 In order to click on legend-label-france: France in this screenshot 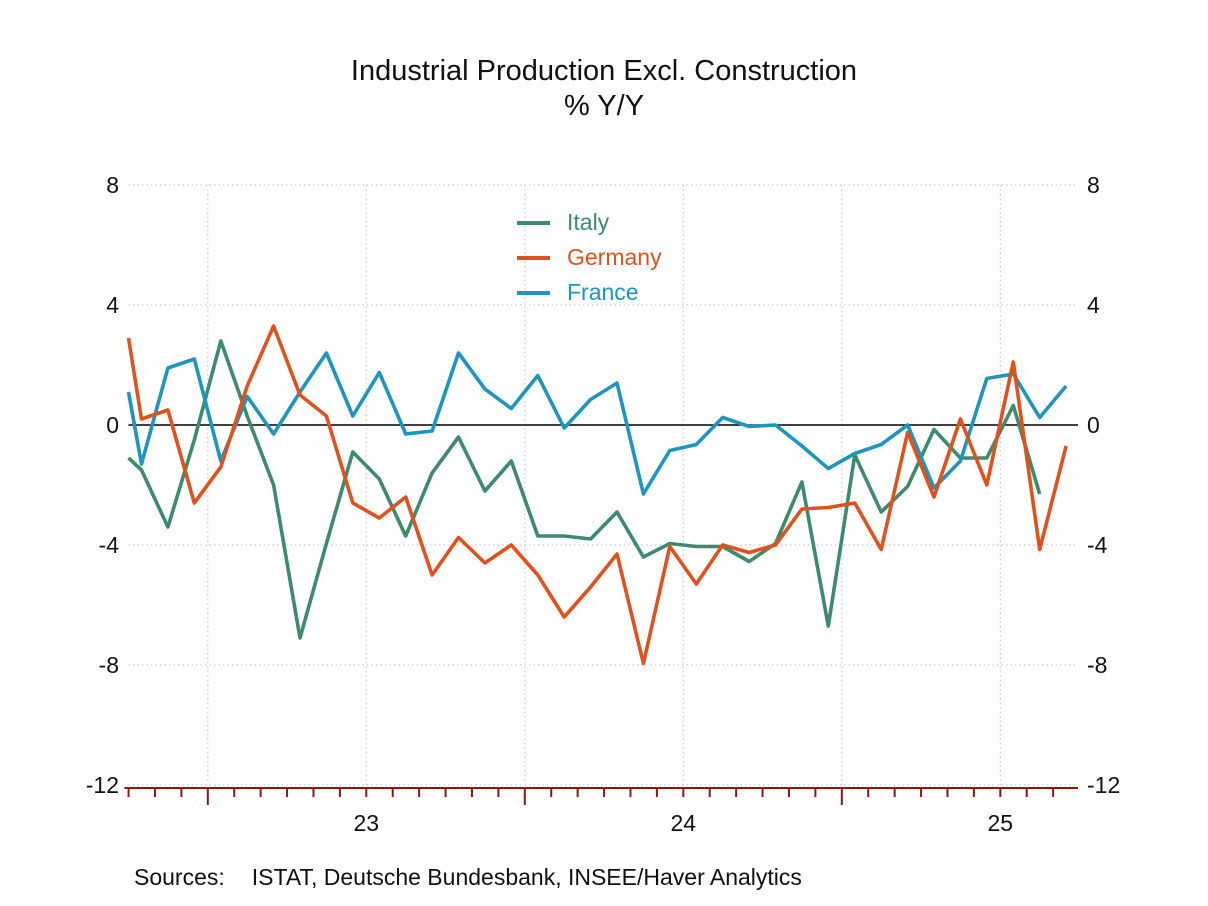, I will do `click(603, 292)`.